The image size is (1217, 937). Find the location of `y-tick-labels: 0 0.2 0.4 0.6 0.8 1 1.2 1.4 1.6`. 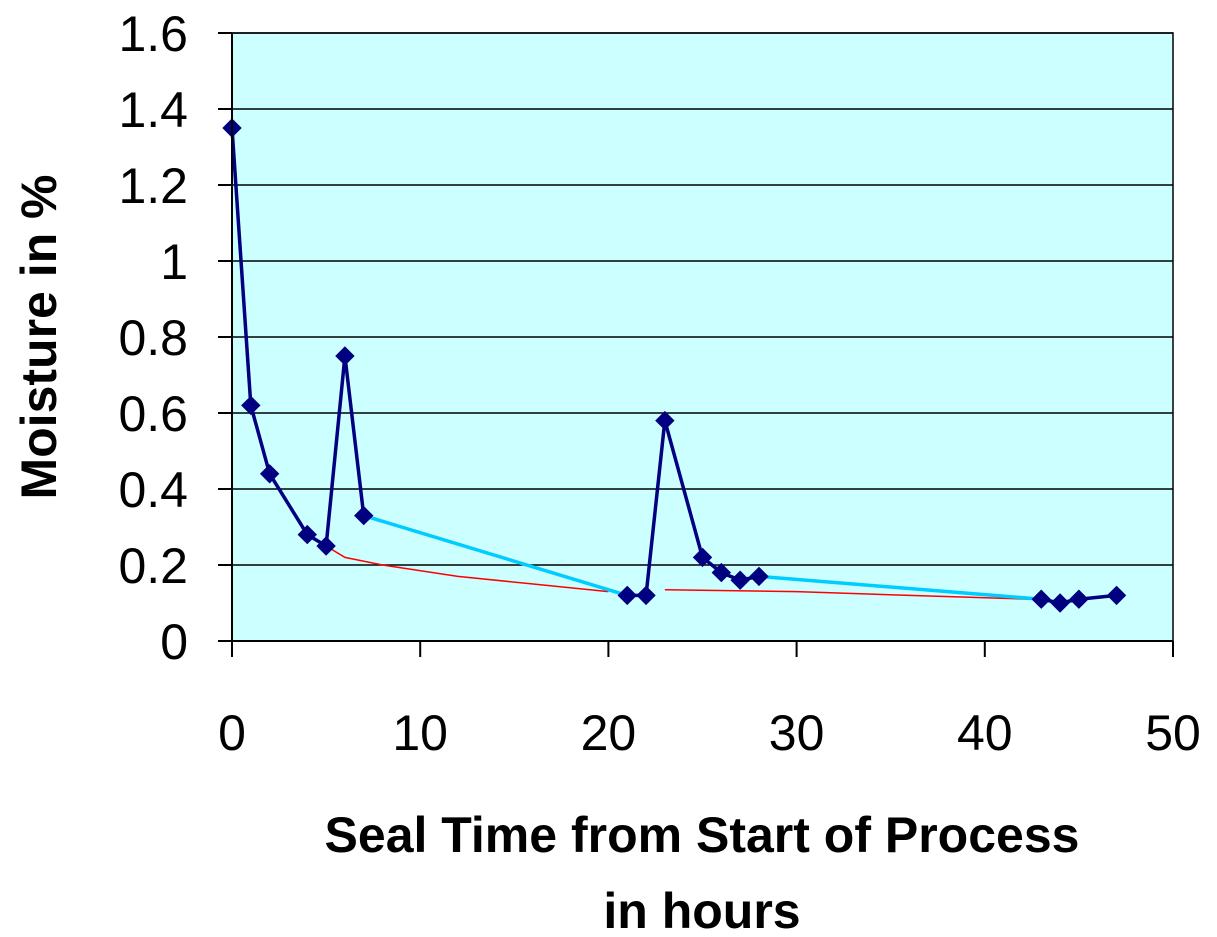

y-tick-labels: 0 0.2 0.4 0.6 0.8 1 1.2 1.4 1.6 is located at coordinates (153, 338).